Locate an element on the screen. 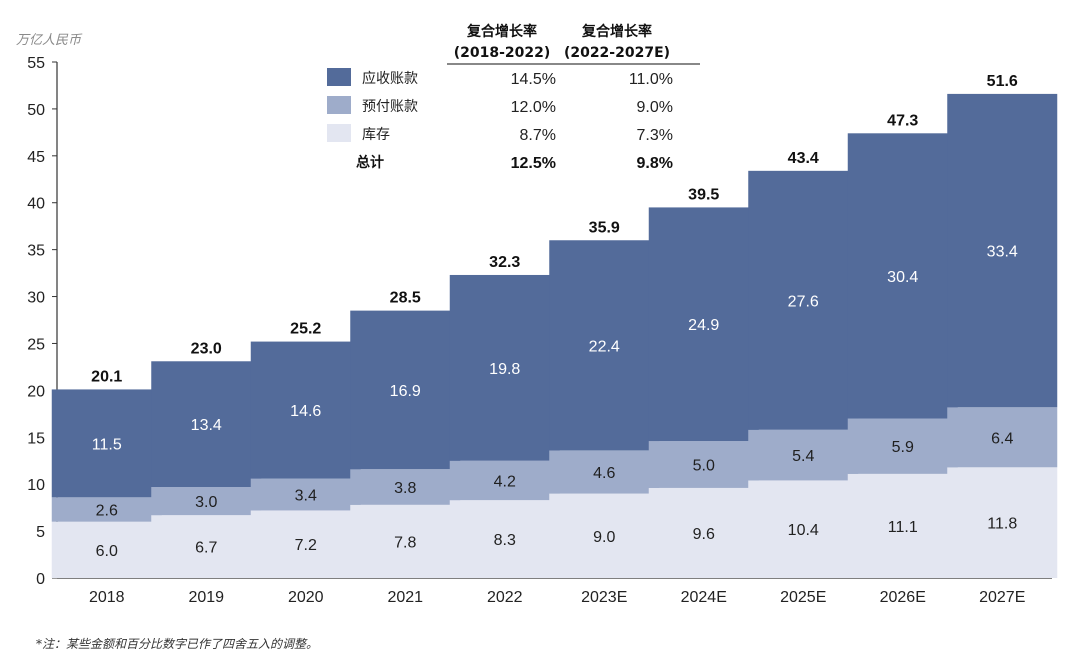 Image resolution: width=1080 pixels, height=661 pixels. segment-value-label: 27.6 is located at coordinates (803, 301).